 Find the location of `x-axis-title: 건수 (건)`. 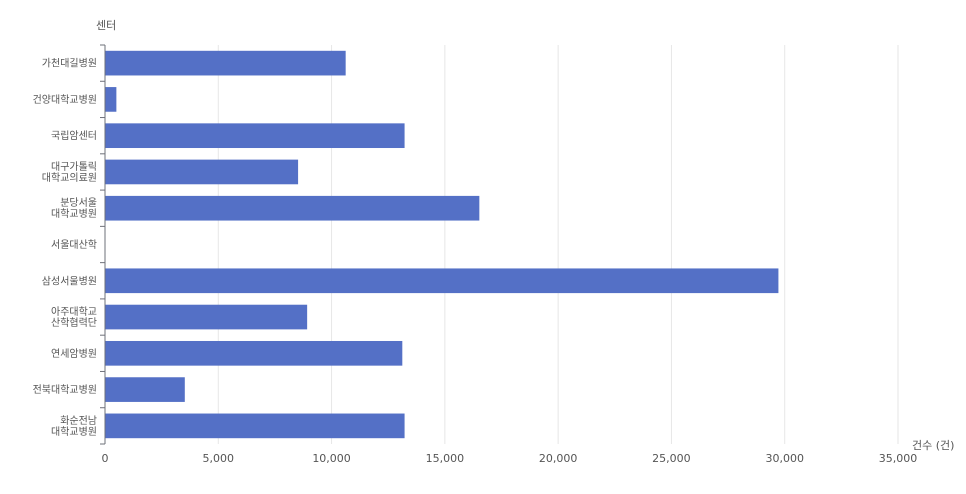

x-axis-title: 건수 (건) is located at coordinates (933, 445).